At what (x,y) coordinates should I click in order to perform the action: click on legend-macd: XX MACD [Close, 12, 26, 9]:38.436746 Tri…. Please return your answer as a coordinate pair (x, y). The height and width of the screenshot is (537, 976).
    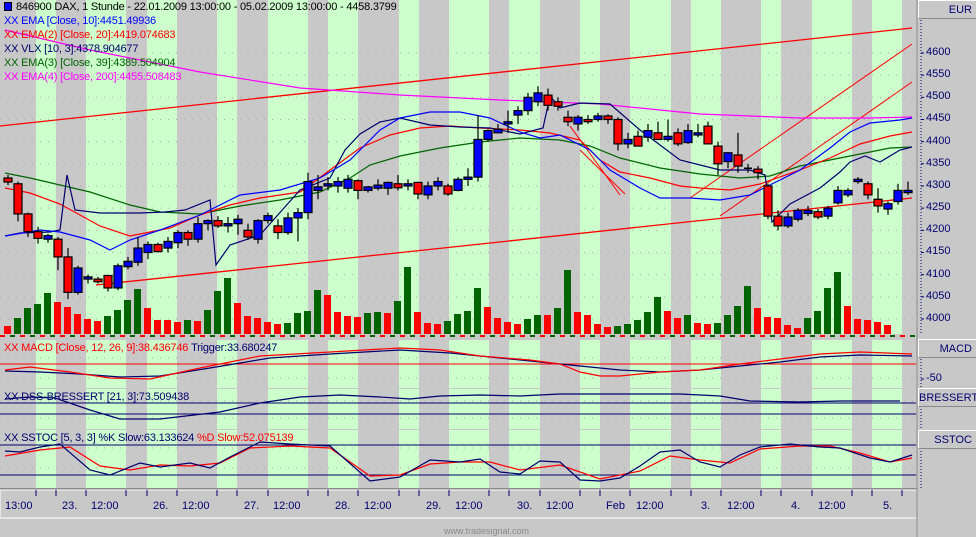
    Looking at the image, I should click on (141, 348).